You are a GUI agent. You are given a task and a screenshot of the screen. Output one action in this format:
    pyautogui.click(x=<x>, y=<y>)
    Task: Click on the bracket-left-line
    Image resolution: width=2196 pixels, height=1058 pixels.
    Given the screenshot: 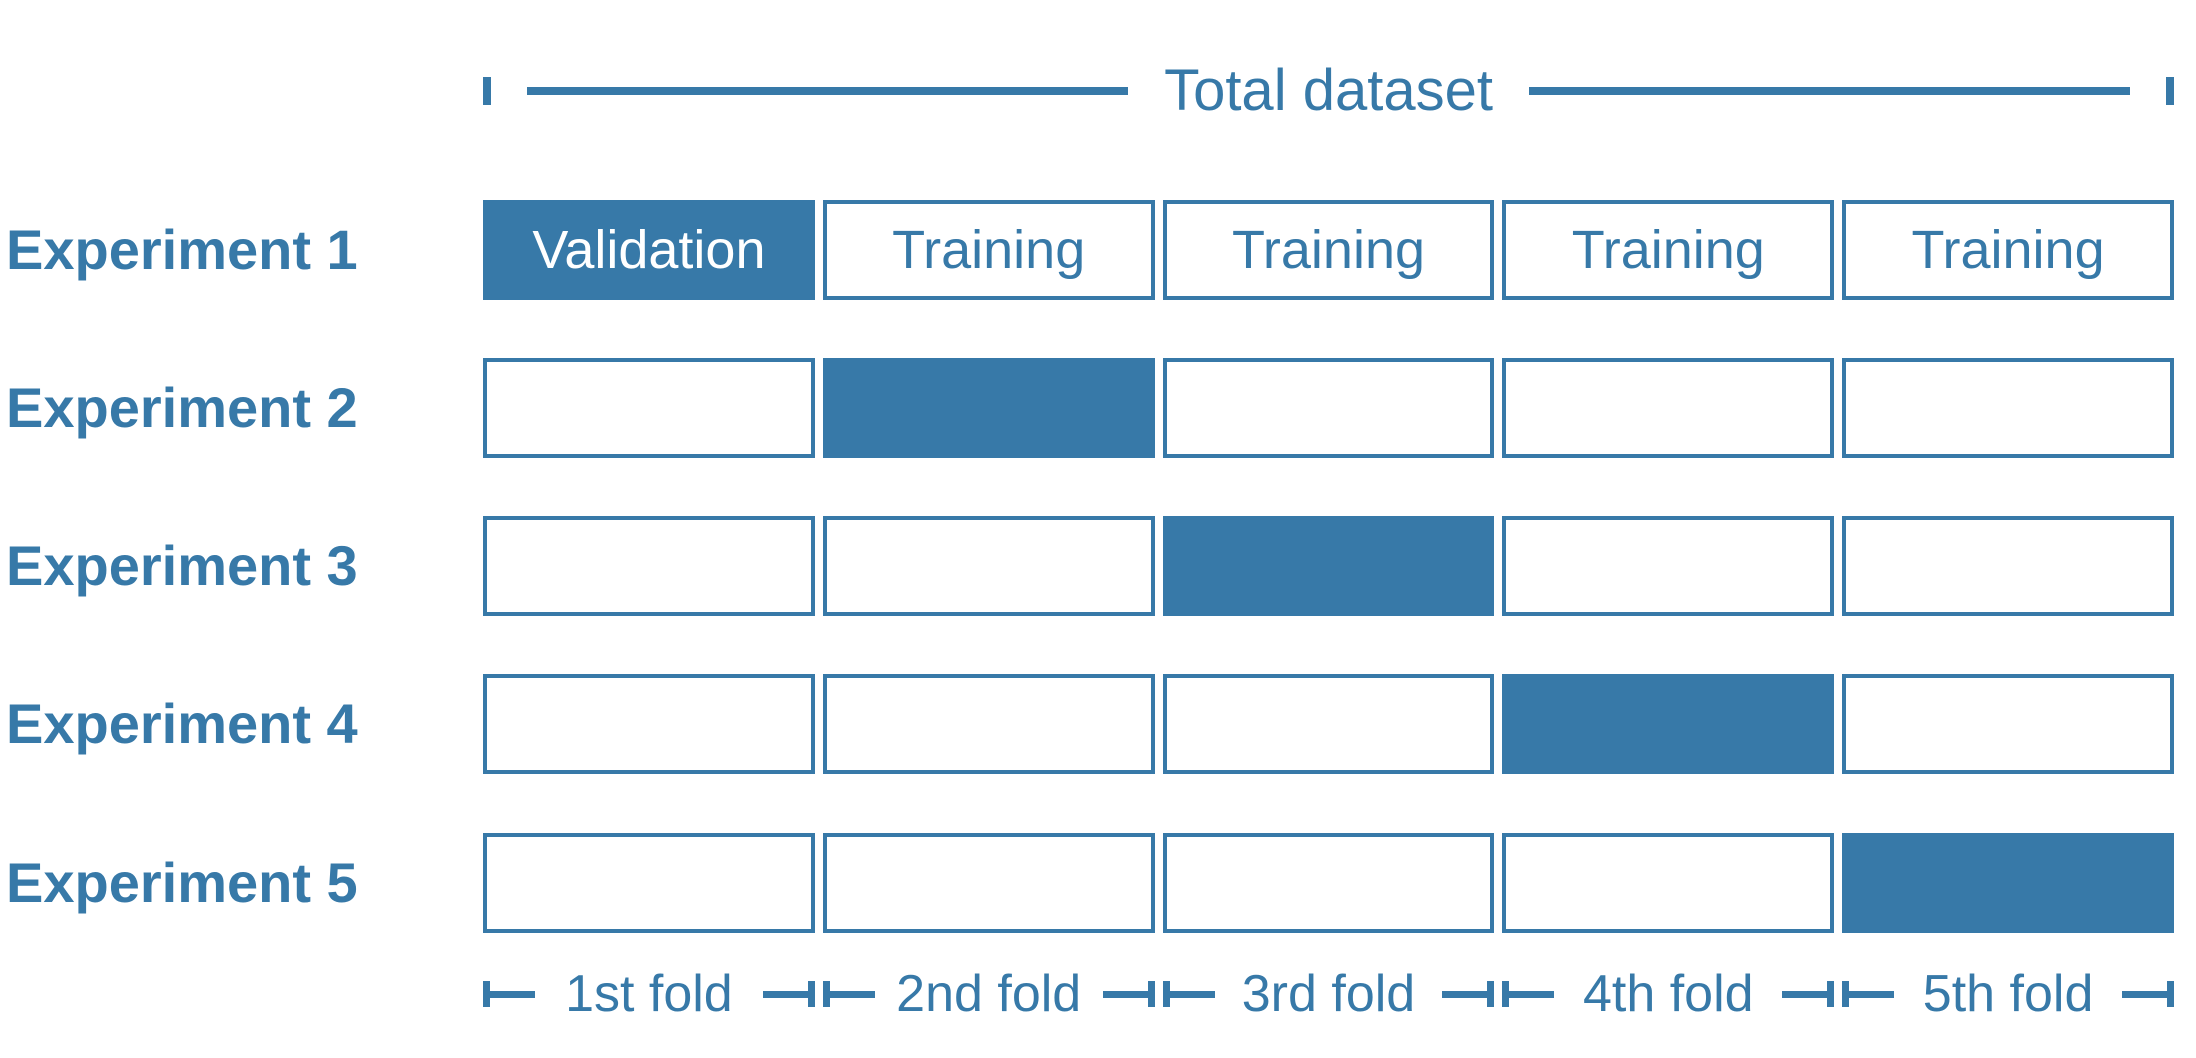 What is the action you would take?
    pyautogui.click(x=828, y=91)
    